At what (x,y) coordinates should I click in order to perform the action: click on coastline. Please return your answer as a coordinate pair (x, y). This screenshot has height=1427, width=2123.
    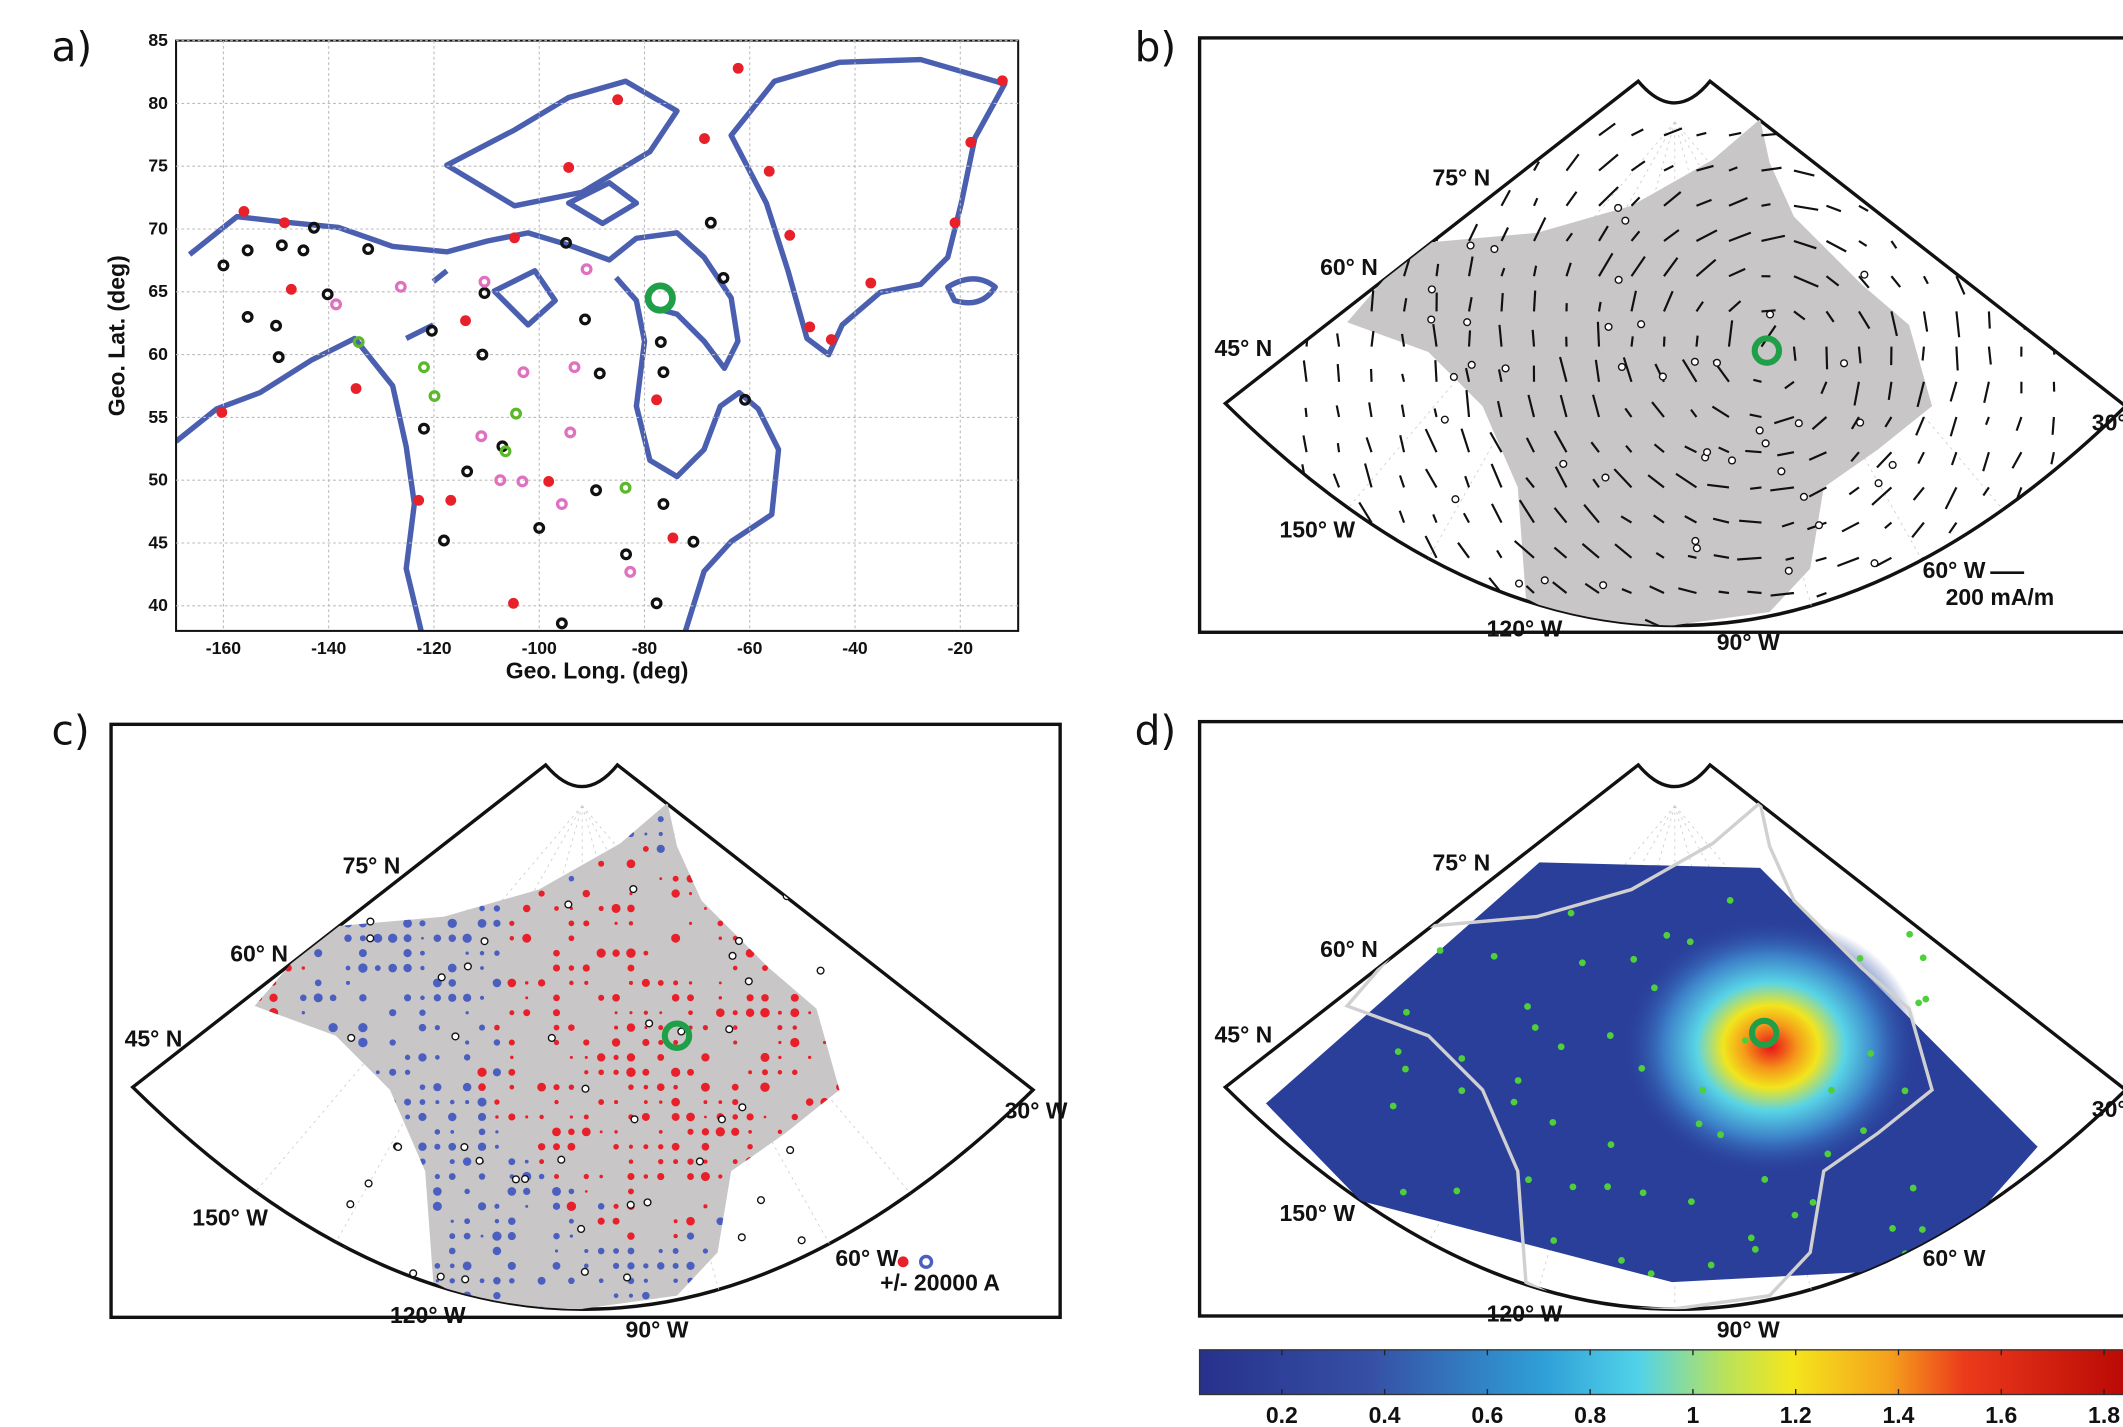
    Looking at the image, I should click on (1639, 1054).